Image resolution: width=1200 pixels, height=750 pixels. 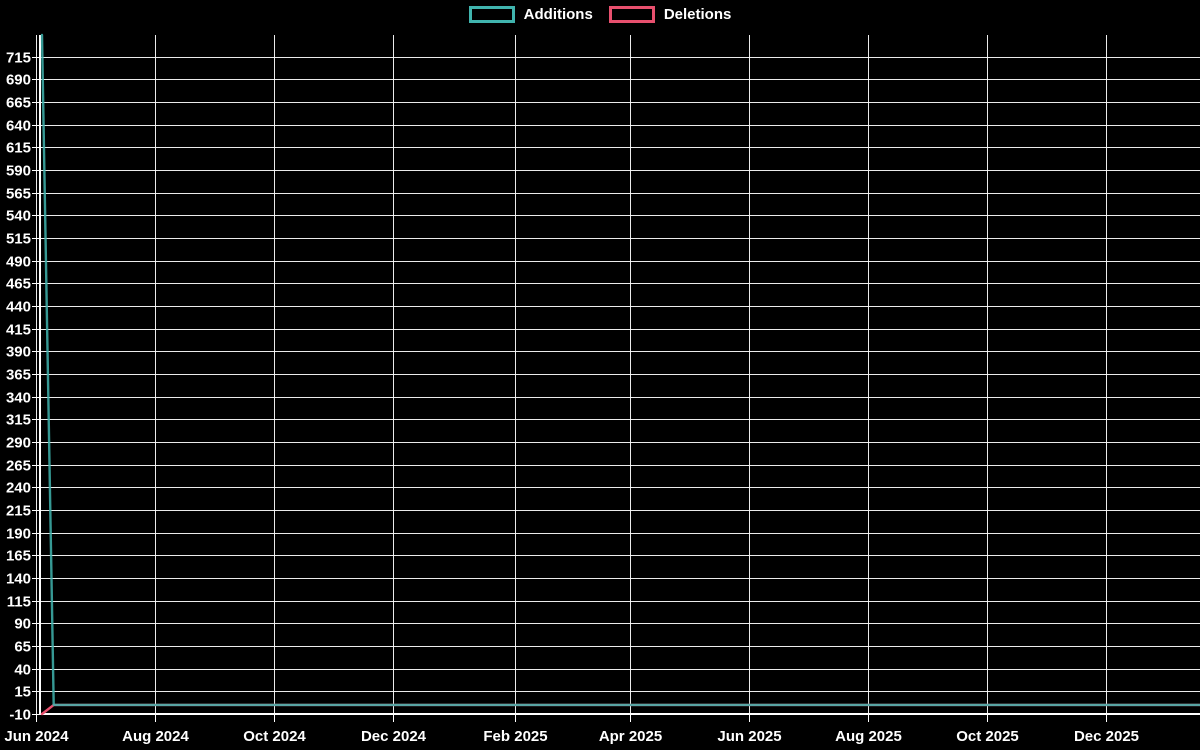 I want to click on deletions-line-swatch, so click(x=631, y=14).